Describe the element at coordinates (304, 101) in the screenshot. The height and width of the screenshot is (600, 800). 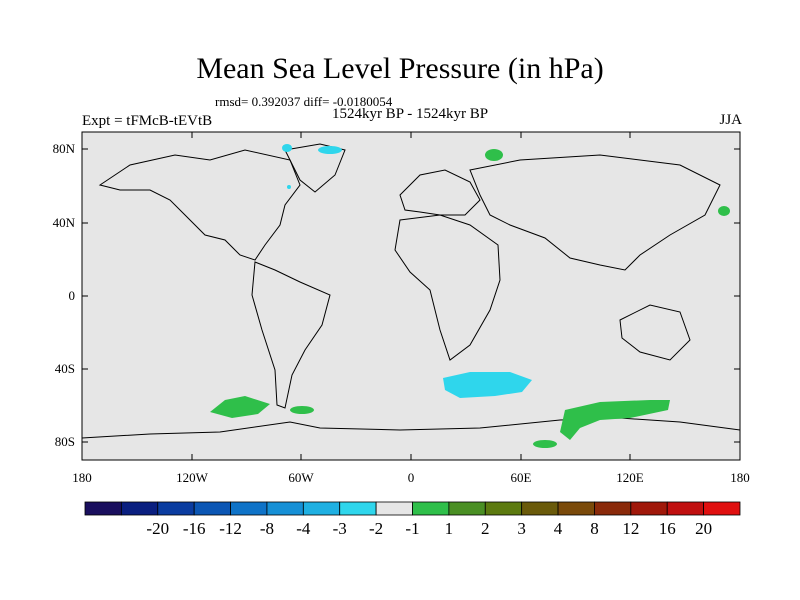
I see `stats-text: rmsd= 0.392037 diff= -0.0180054` at that location.